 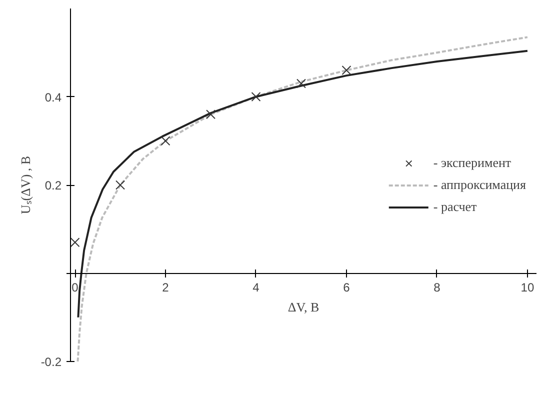 What do you see at coordinates (53, 185) in the screenshot?
I see `y-tick-label: 0.2` at bounding box center [53, 185].